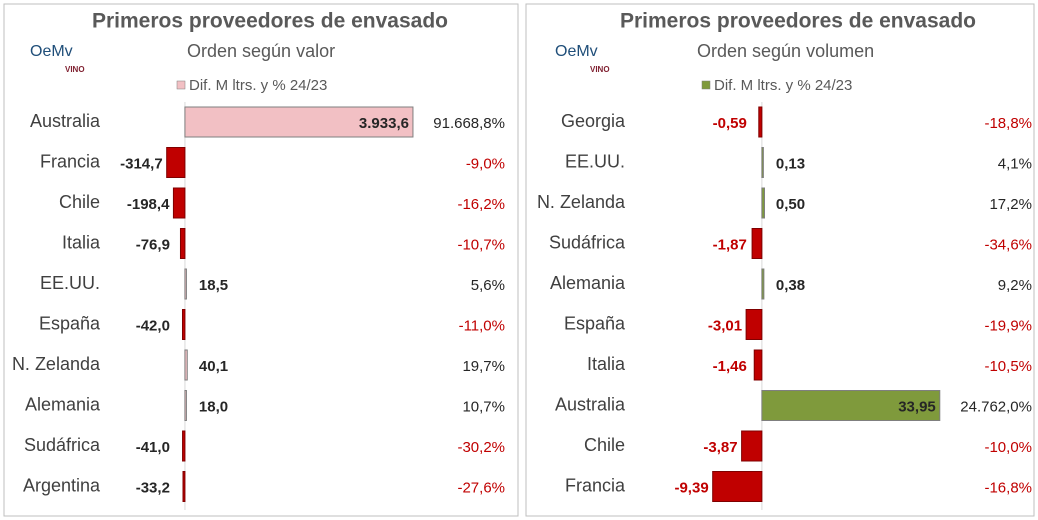  What do you see at coordinates (153, 487) in the screenshot?
I see `value-label: -33,2` at bounding box center [153, 487].